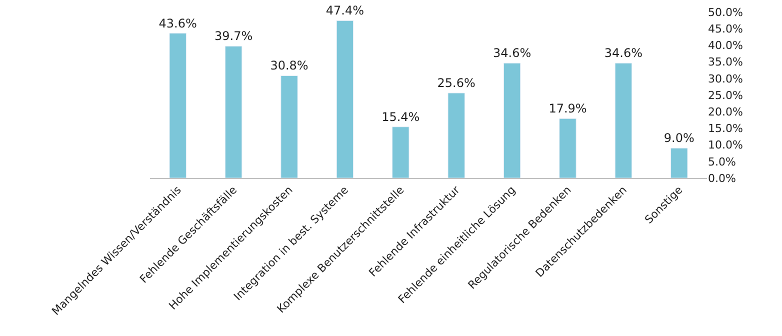 This screenshot has height=336, width=782. I want to click on data-label: 39.7%, so click(233, 36).